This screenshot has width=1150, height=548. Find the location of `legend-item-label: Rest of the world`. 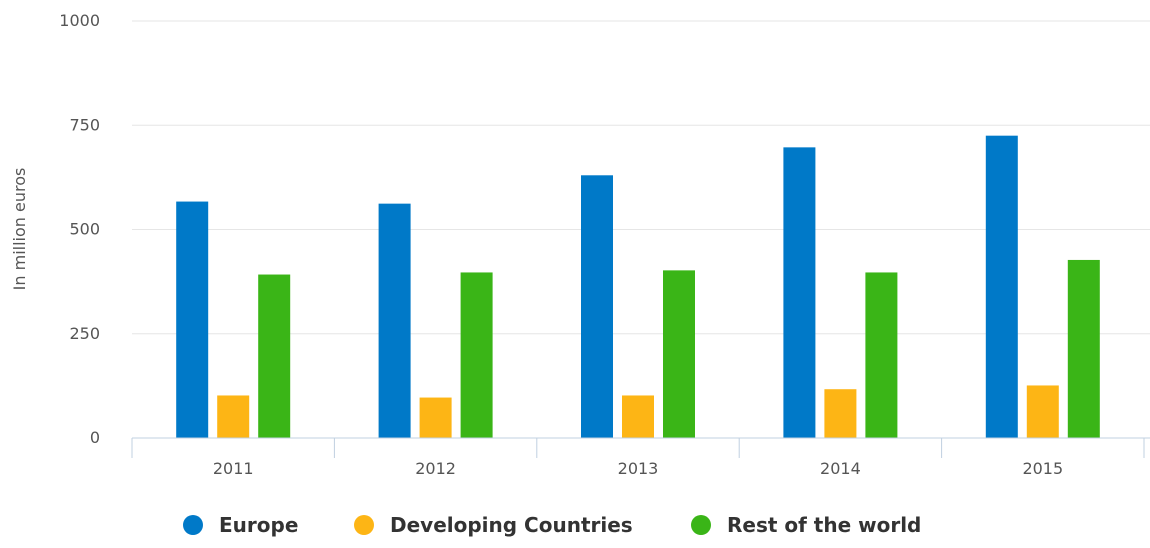

legend-item-label: Rest of the world is located at coordinates (824, 525).